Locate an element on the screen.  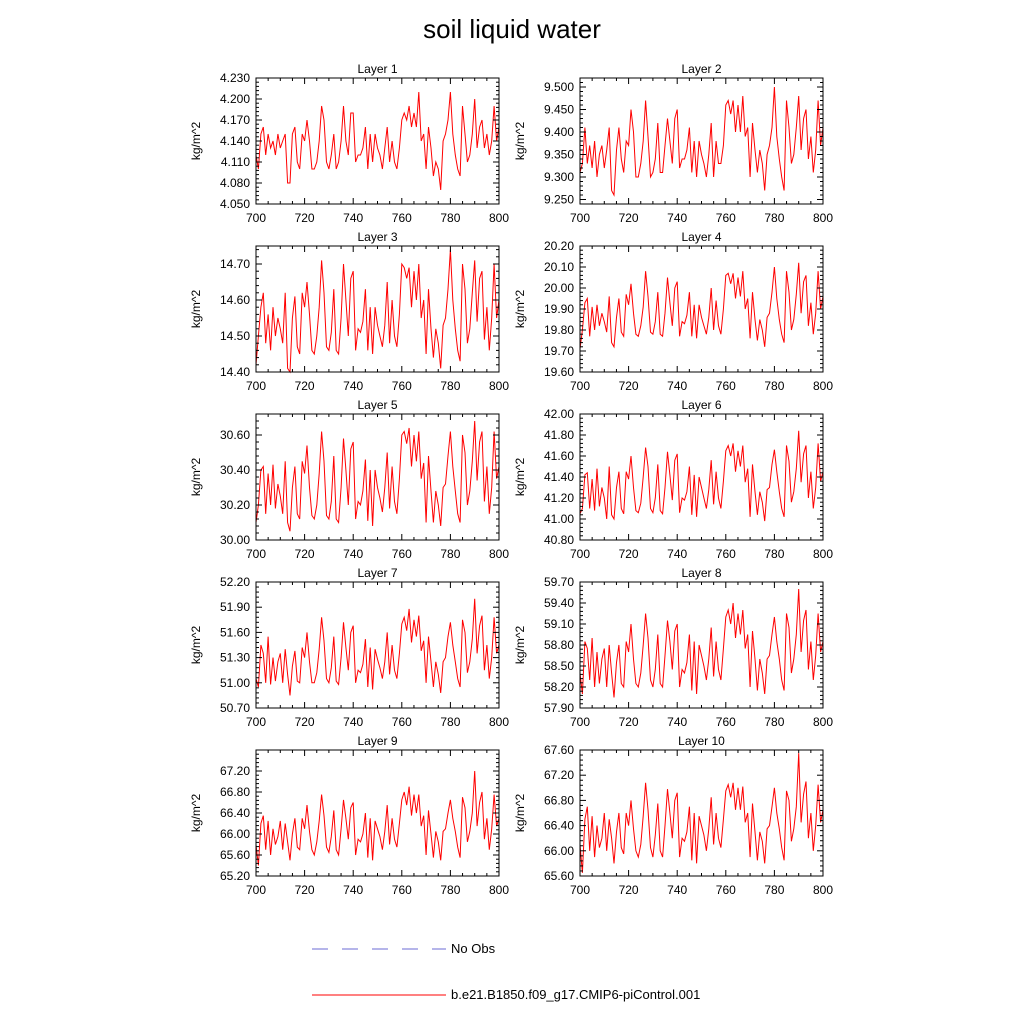
y-tick-label: 66.40 is located at coordinates (559, 826).